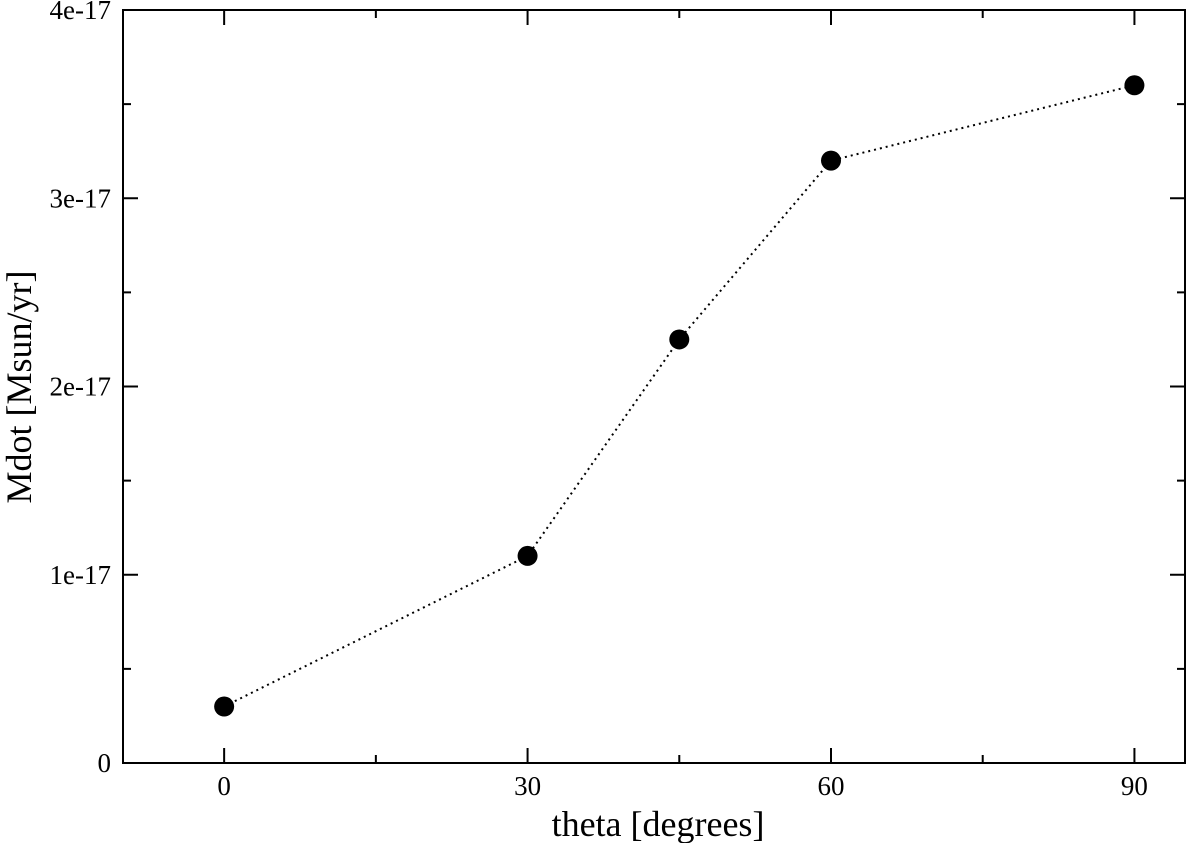 The width and height of the screenshot is (1200, 848). I want to click on x-axis-label: theta [degrees], so click(658, 823).